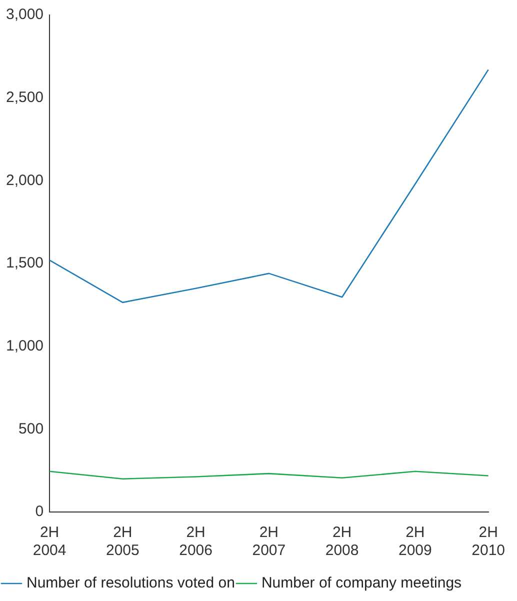 This screenshot has height=601, width=517. I want to click on y-tick-label: 1,000, so click(25, 345).